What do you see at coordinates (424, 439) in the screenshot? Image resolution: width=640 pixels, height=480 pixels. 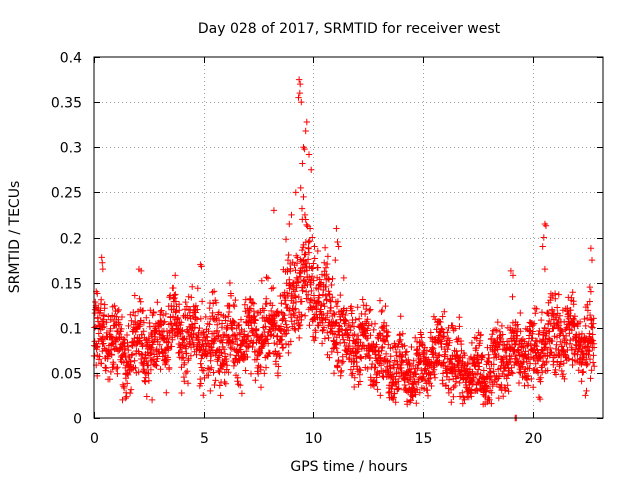 I see `x-tick-label: 15` at bounding box center [424, 439].